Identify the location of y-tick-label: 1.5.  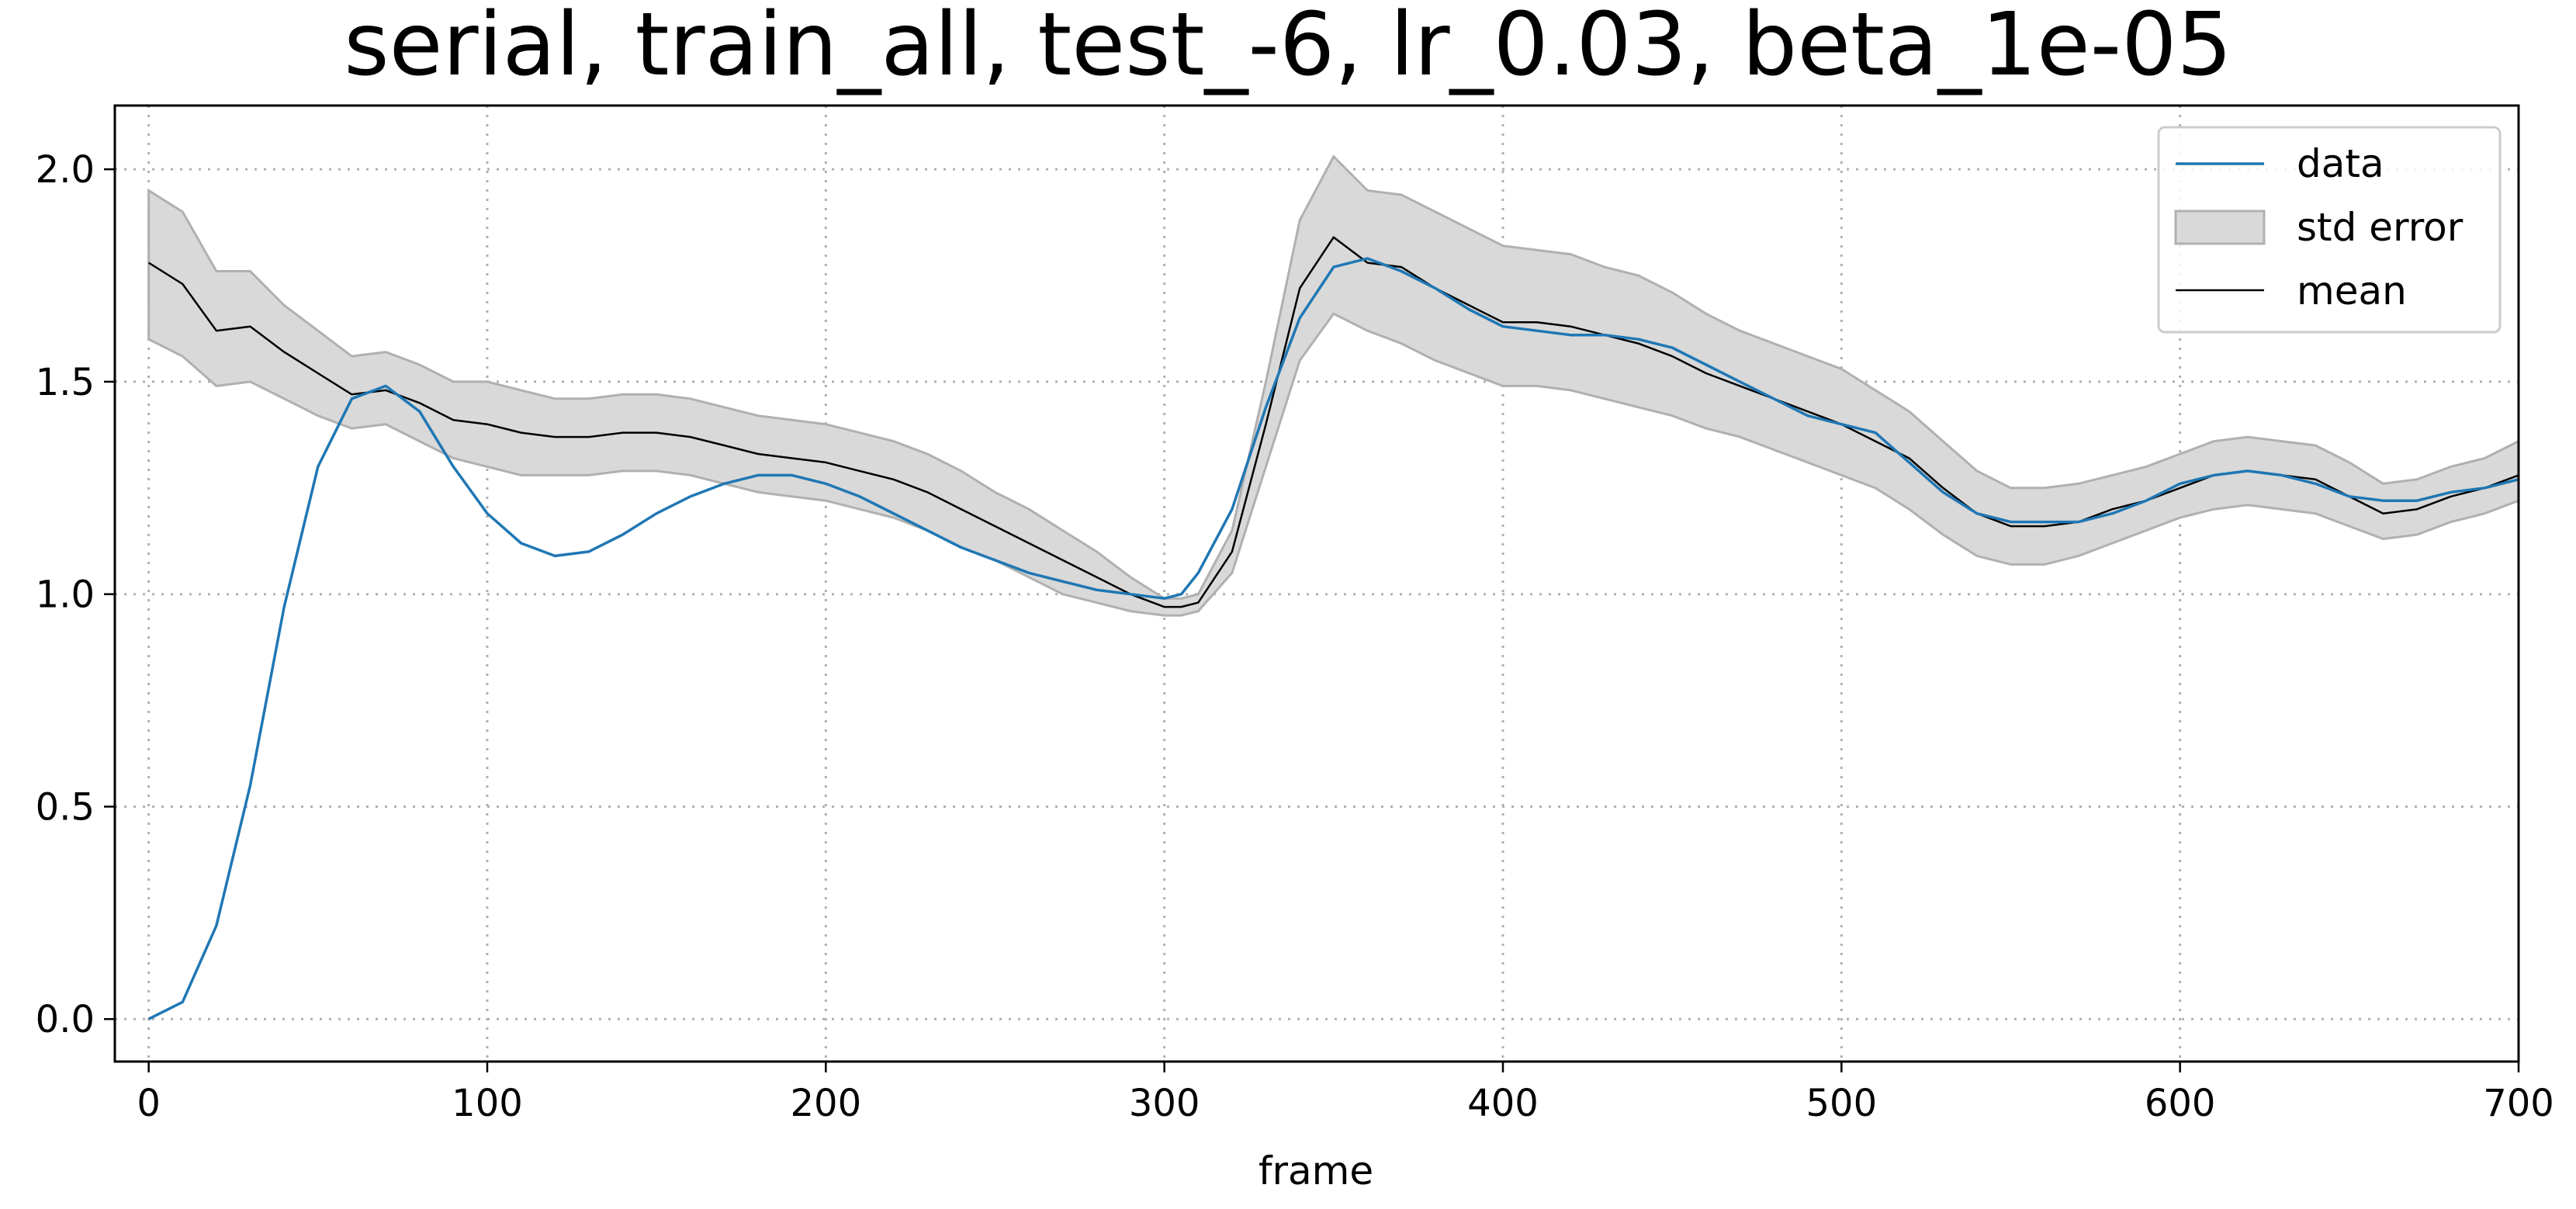
(65, 382).